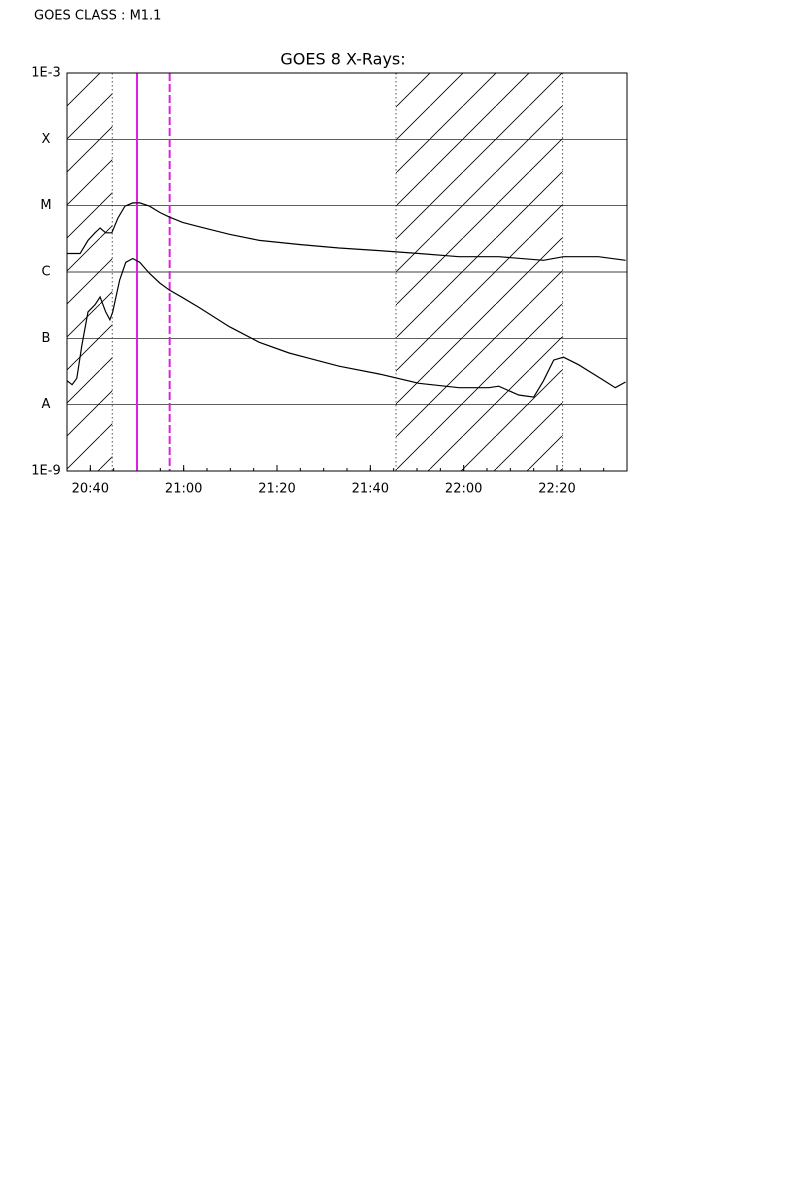 Image resolution: width=790 pixels, height=1180 pixels. I want to click on x-tick-label: 21:20, so click(276, 489).